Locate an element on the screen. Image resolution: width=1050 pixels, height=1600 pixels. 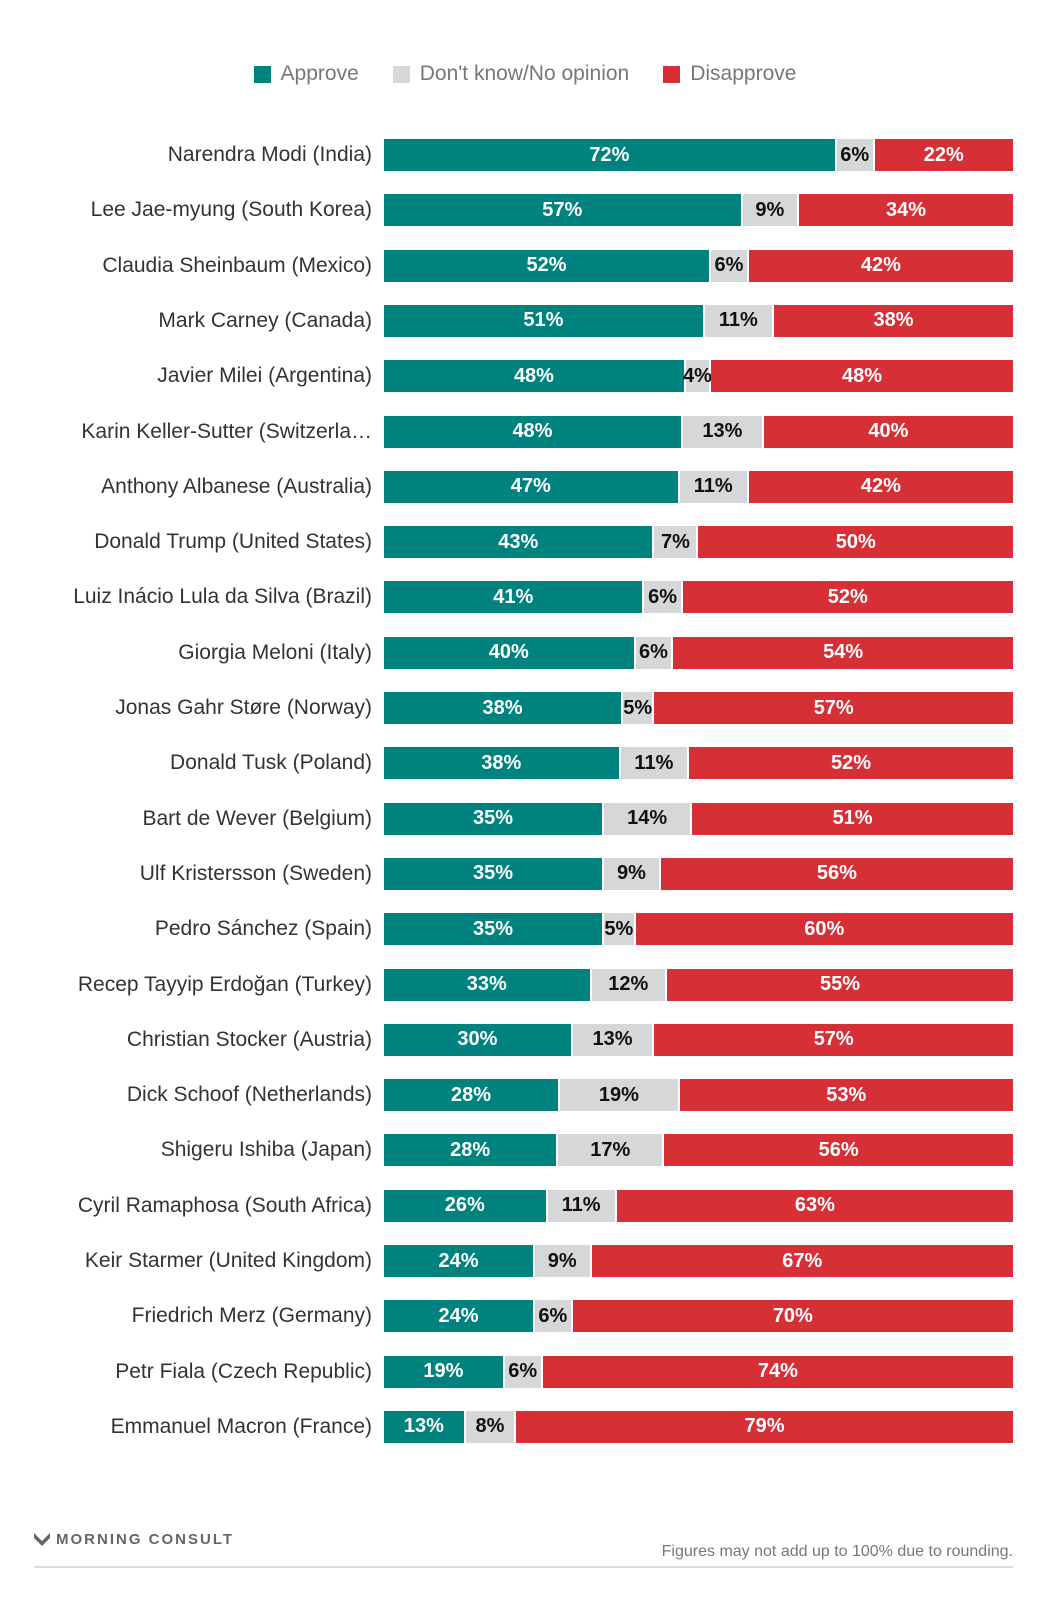
stacked-bar: 19% 6% 74% is located at coordinates (698, 1371).